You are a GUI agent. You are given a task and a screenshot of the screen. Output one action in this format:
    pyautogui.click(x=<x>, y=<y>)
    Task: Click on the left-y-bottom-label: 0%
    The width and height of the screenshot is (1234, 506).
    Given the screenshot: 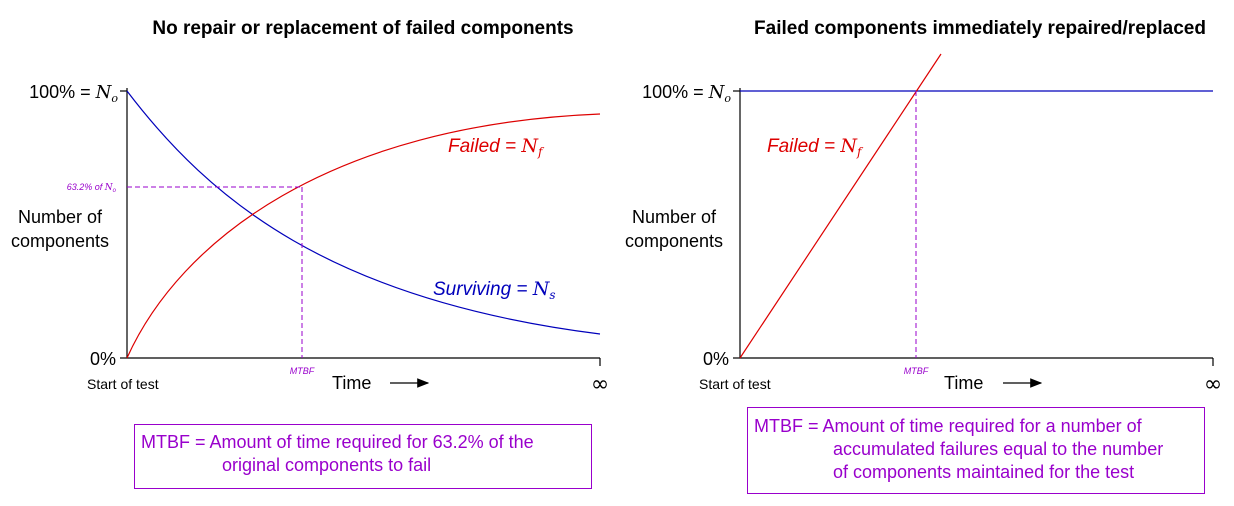 What is the action you would take?
    pyautogui.click(x=103, y=359)
    